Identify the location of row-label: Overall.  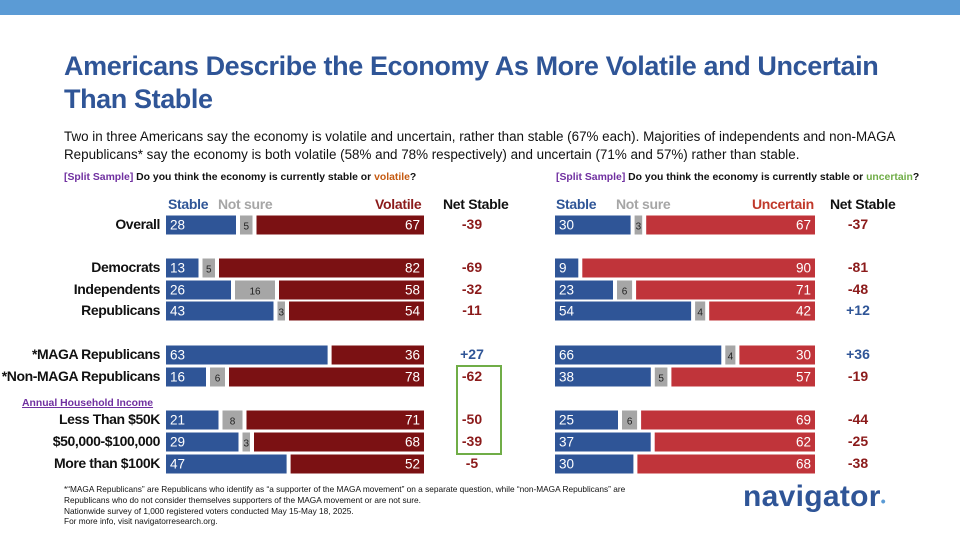
(137, 224).